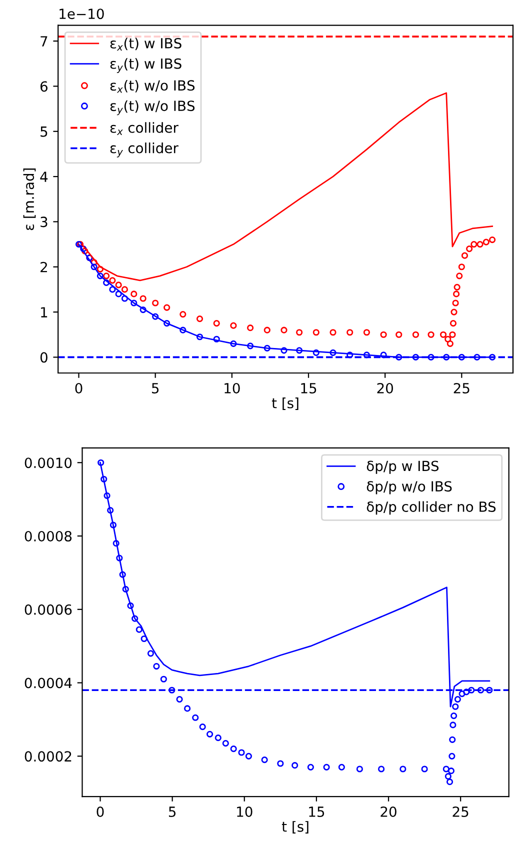  I want to click on legend-label: ε$_{y}$(t) w IBS, so click(146, 65).